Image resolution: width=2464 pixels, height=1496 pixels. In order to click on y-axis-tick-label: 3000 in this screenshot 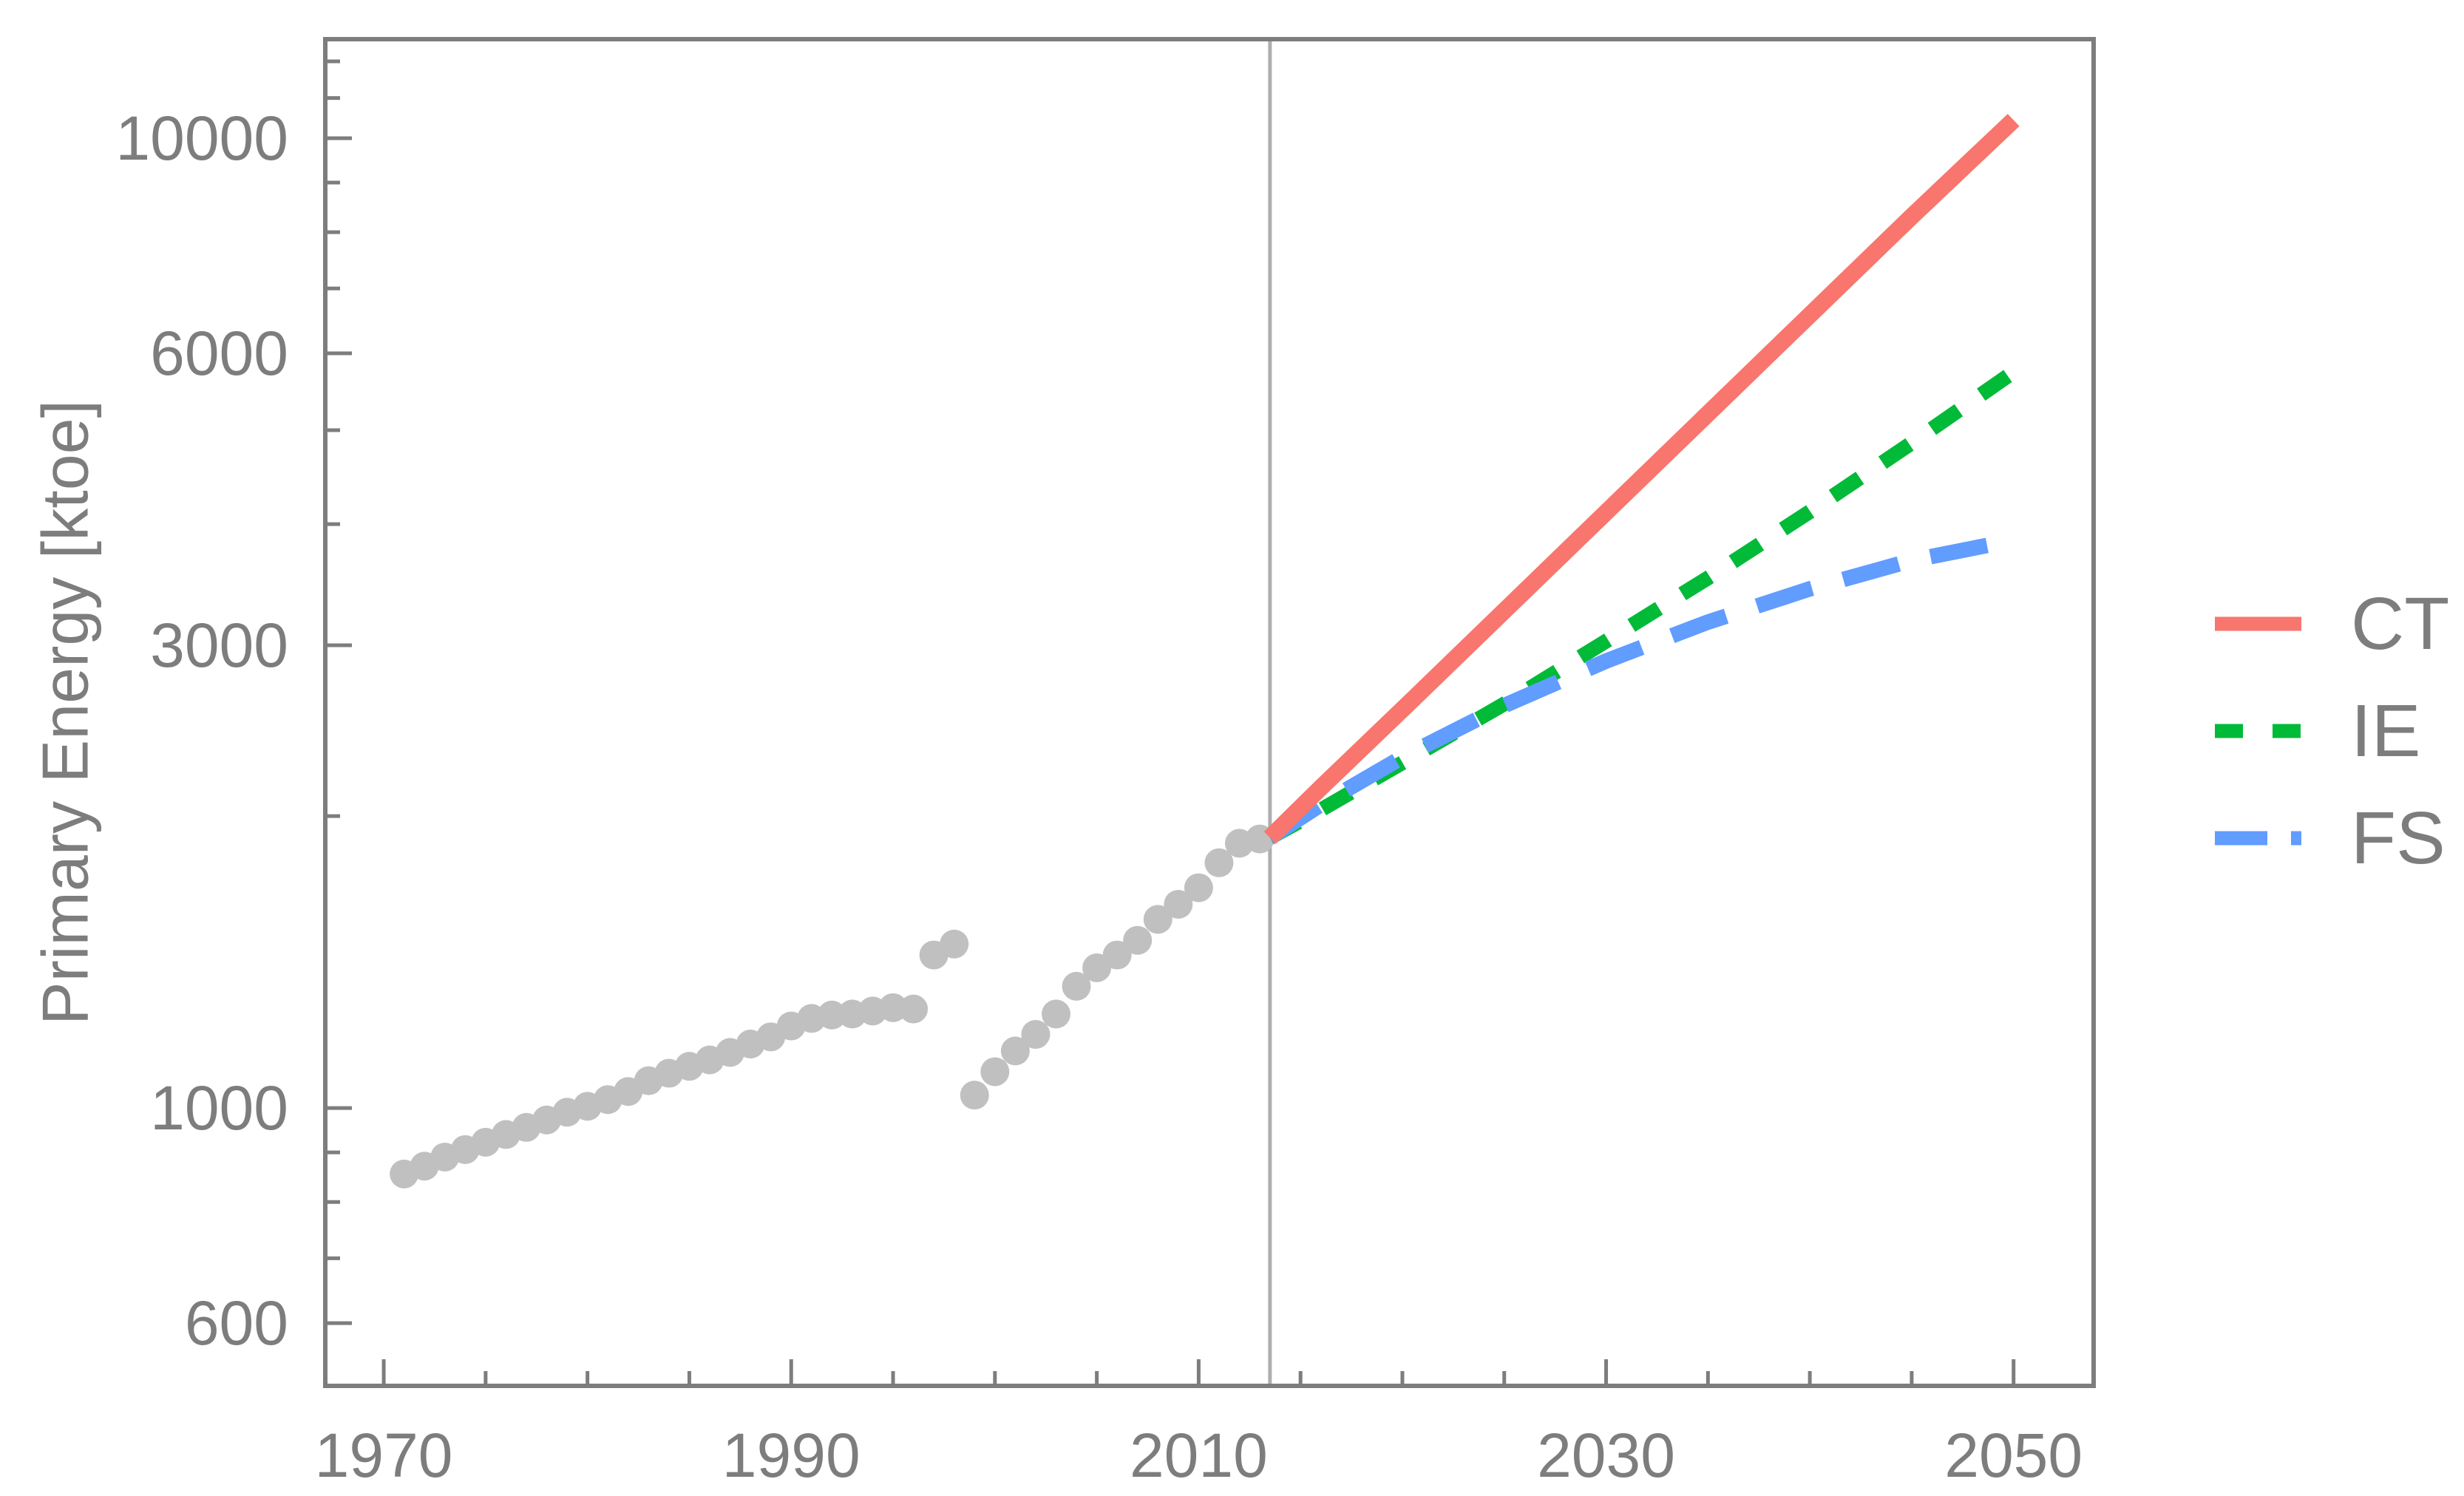, I will do `click(219, 645)`.